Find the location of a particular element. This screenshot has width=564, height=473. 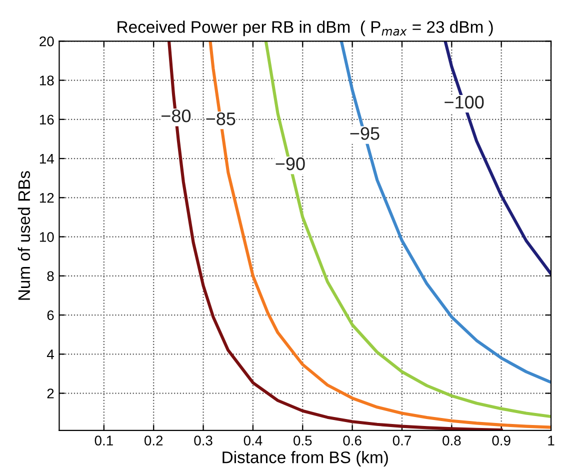

x-axis-title: Distance from BS (km) is located at coordinates (305, 459).